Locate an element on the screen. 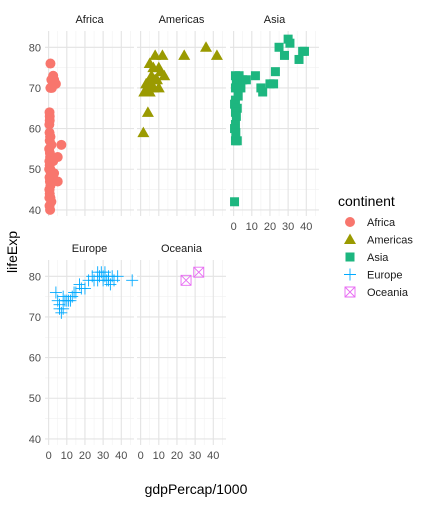 This screenshot has width=432, height=509. y-axis-title: lifeExp is located at coordinates (12, 252).